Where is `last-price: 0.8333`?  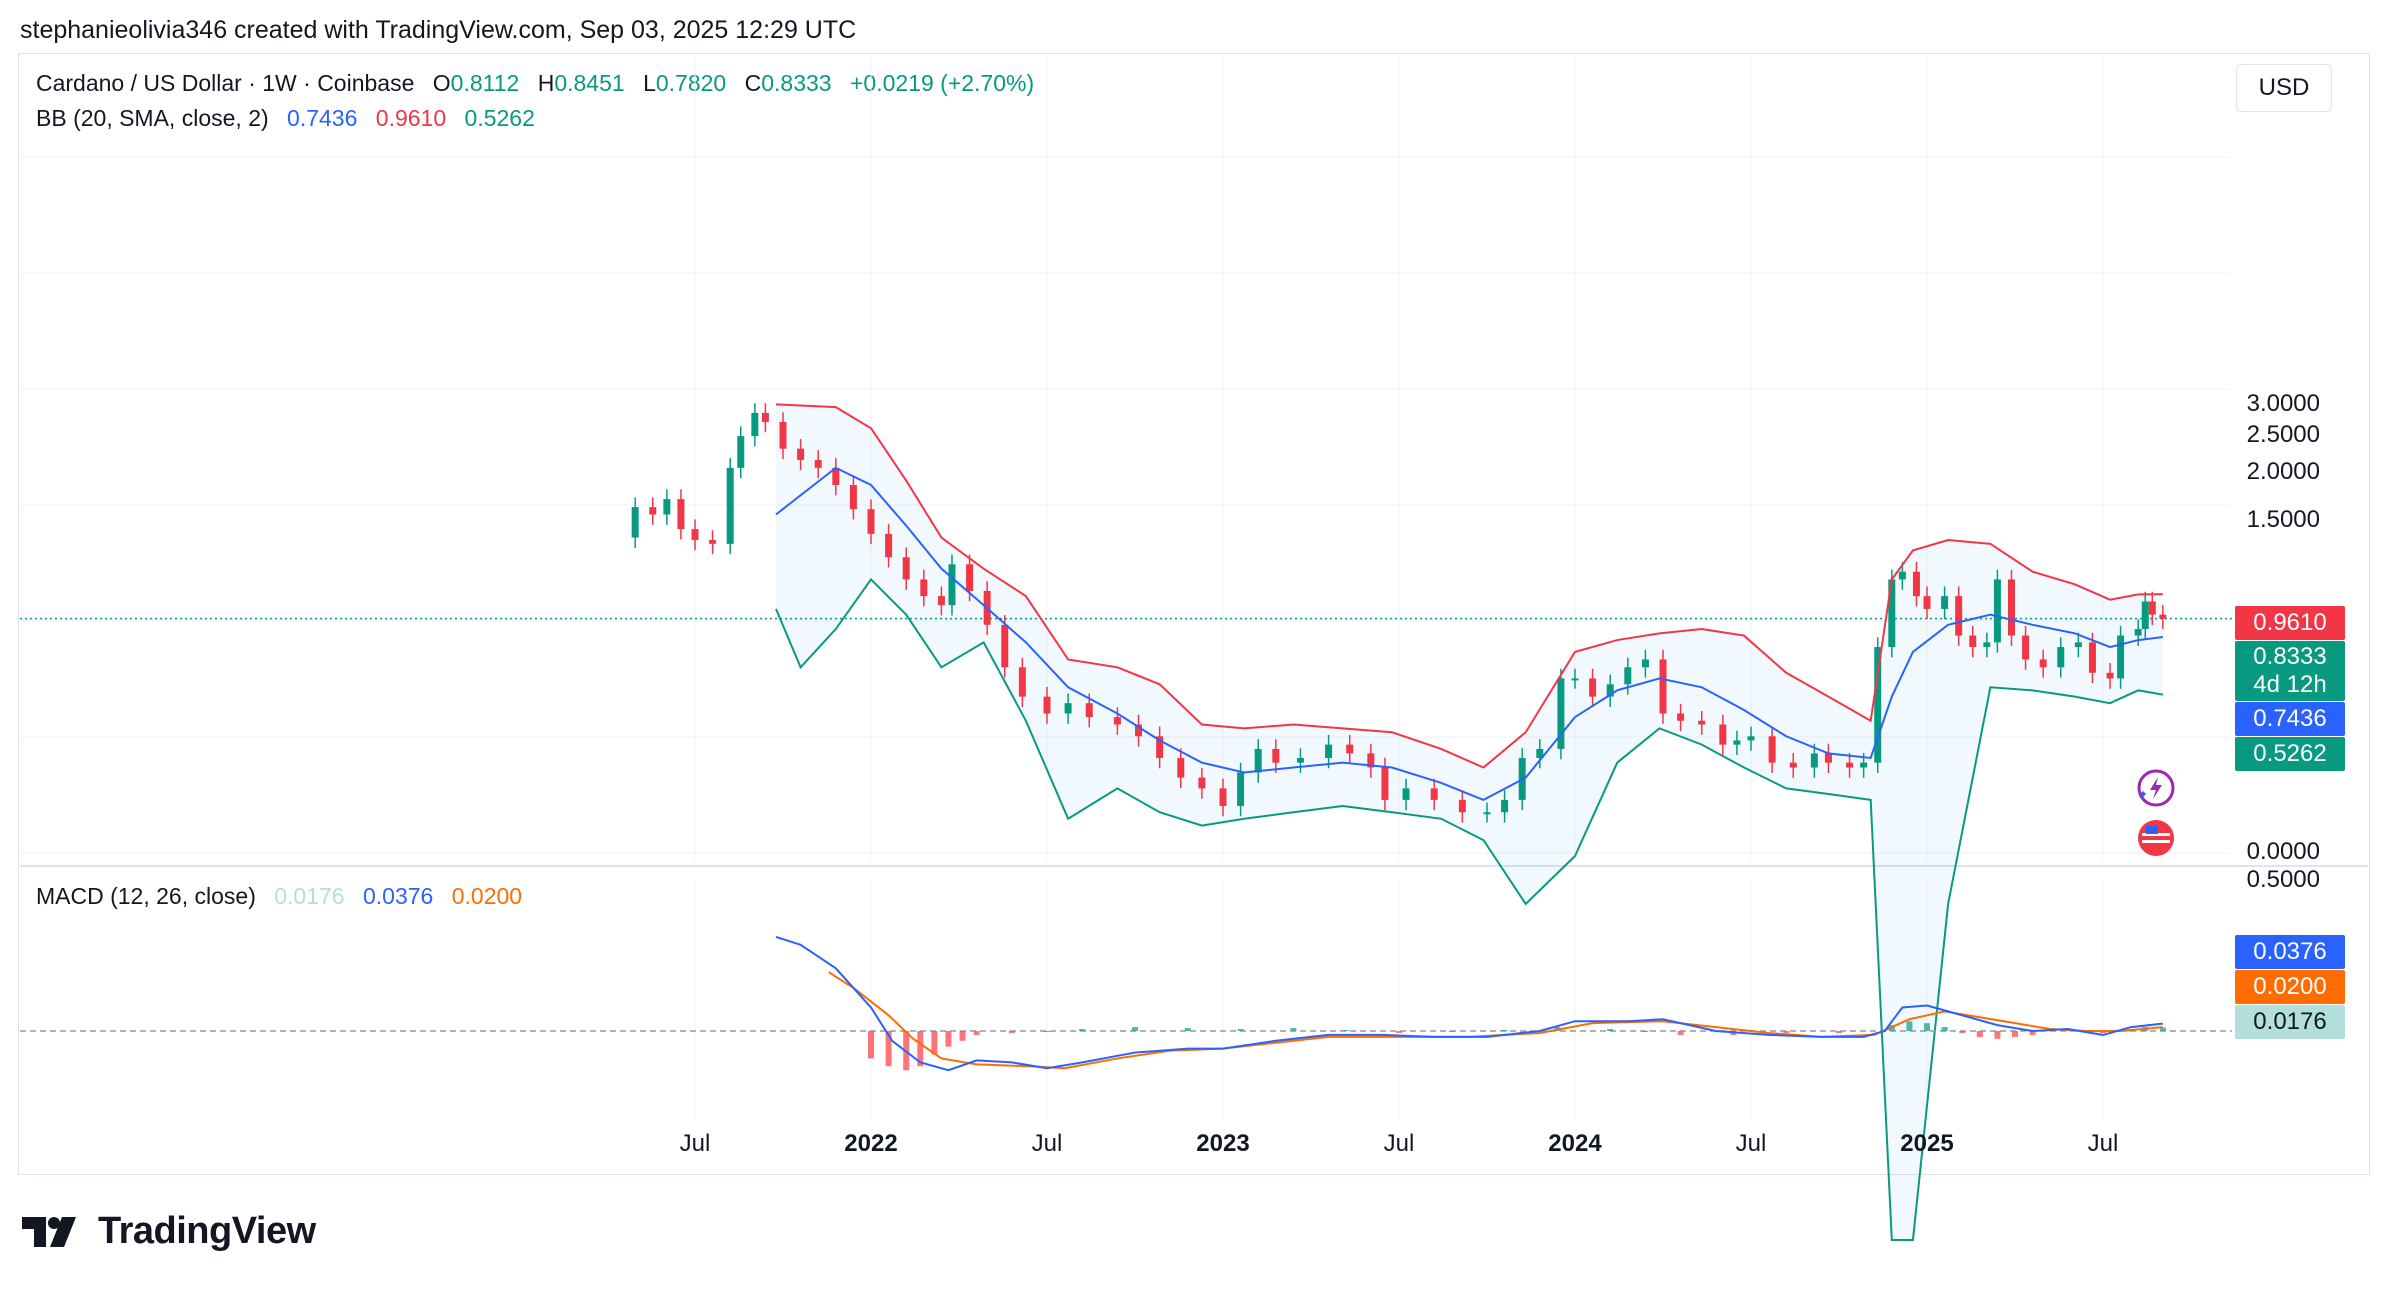 last-price: 0.8333 is located at coordinates (2290, 656).